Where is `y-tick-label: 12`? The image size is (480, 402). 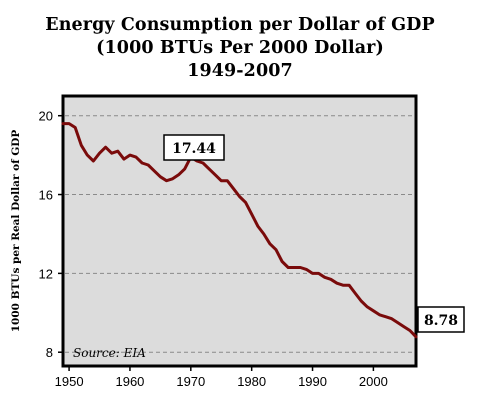 y-tick-label: 12 is located at coordinates (46, 273).